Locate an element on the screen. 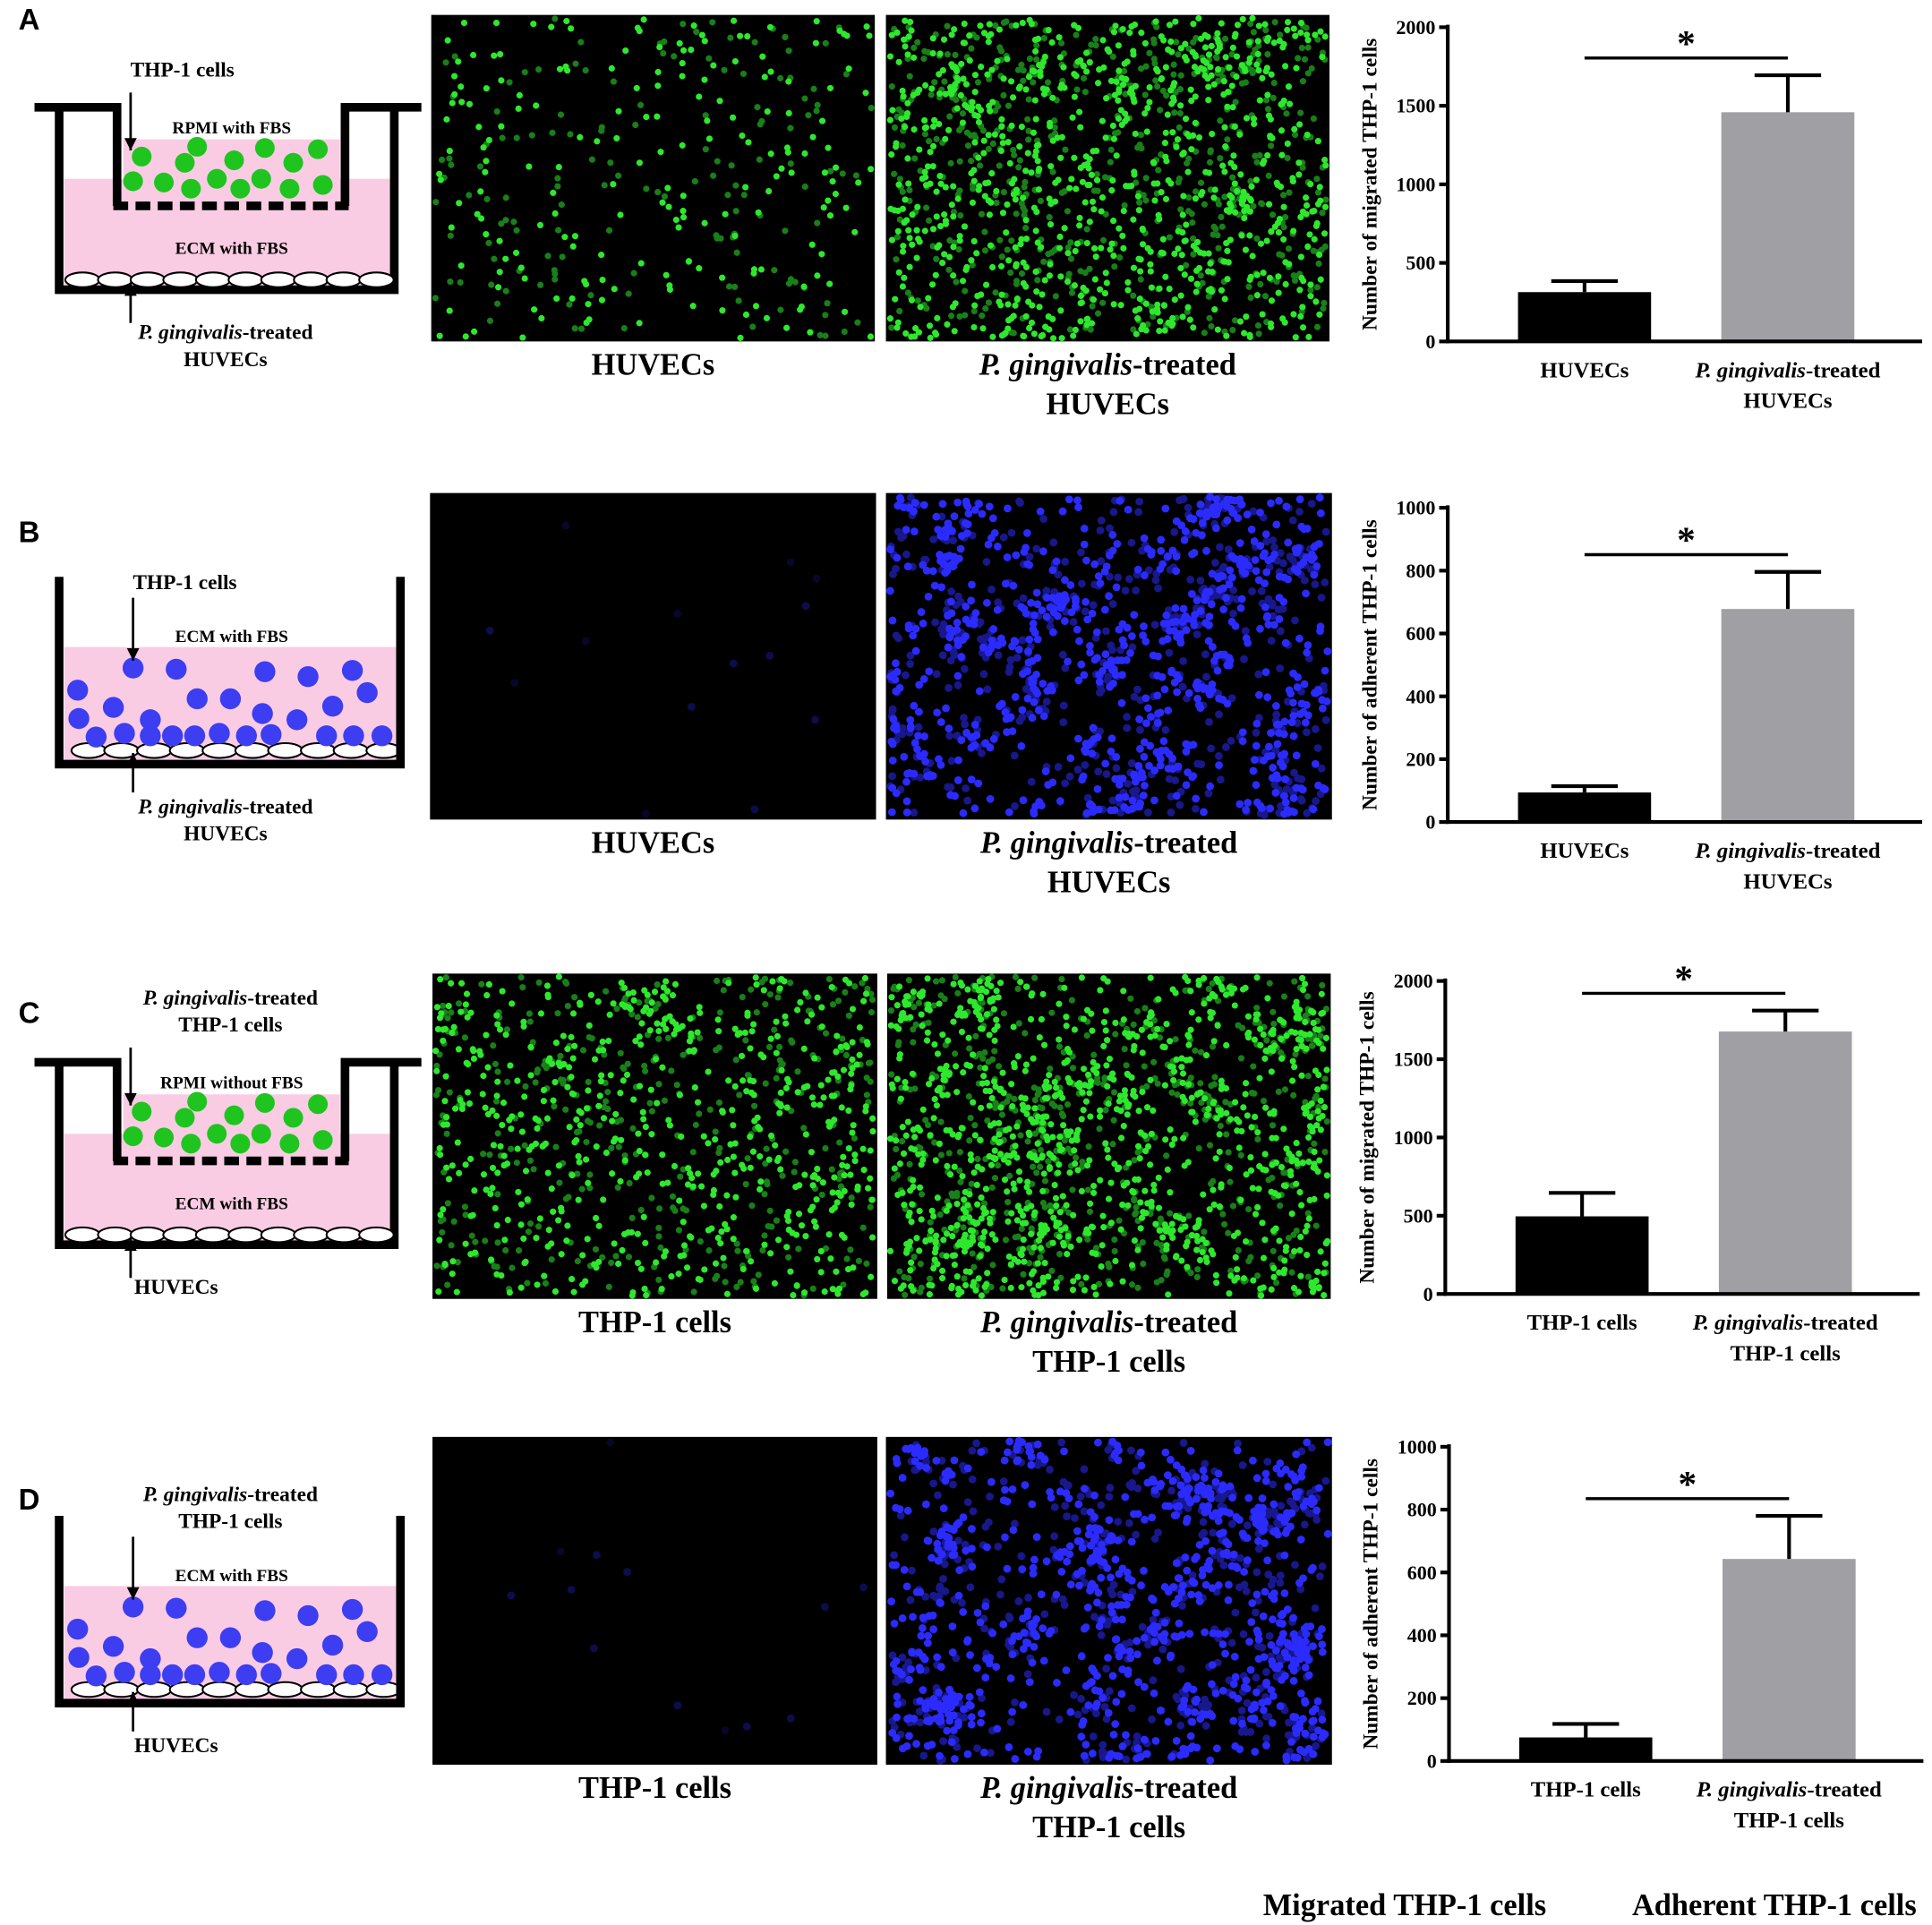 The width and height of the screenshot is (1932, 1925). y-tick-label: 1500 is located at coordinates (1413, 1059).